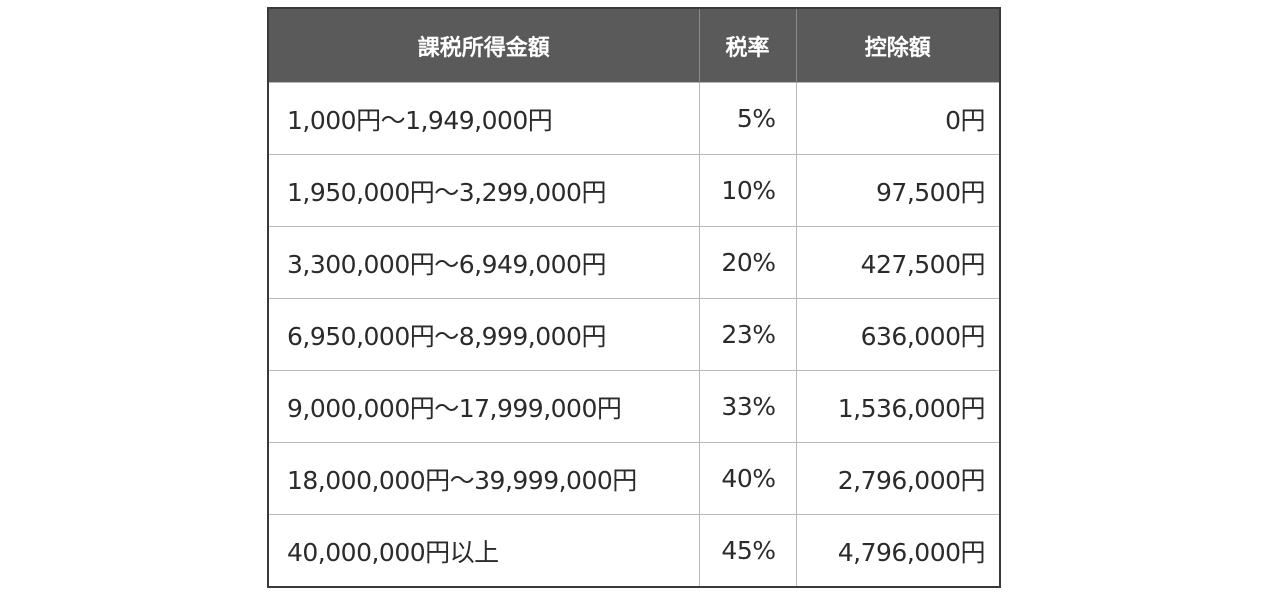  What do you see at coordinates (897, 118) in the screenshot?
I see `cell-deduction: 0円` at bounding box center [897, 118].